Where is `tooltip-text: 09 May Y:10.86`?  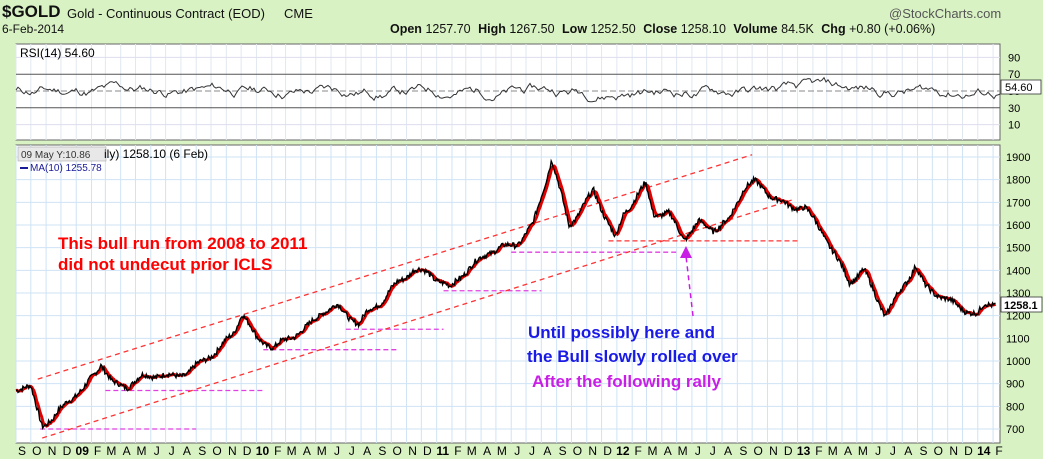 tooltip-text: 09 May Y:10.86 is located at coordinates (56, 155).